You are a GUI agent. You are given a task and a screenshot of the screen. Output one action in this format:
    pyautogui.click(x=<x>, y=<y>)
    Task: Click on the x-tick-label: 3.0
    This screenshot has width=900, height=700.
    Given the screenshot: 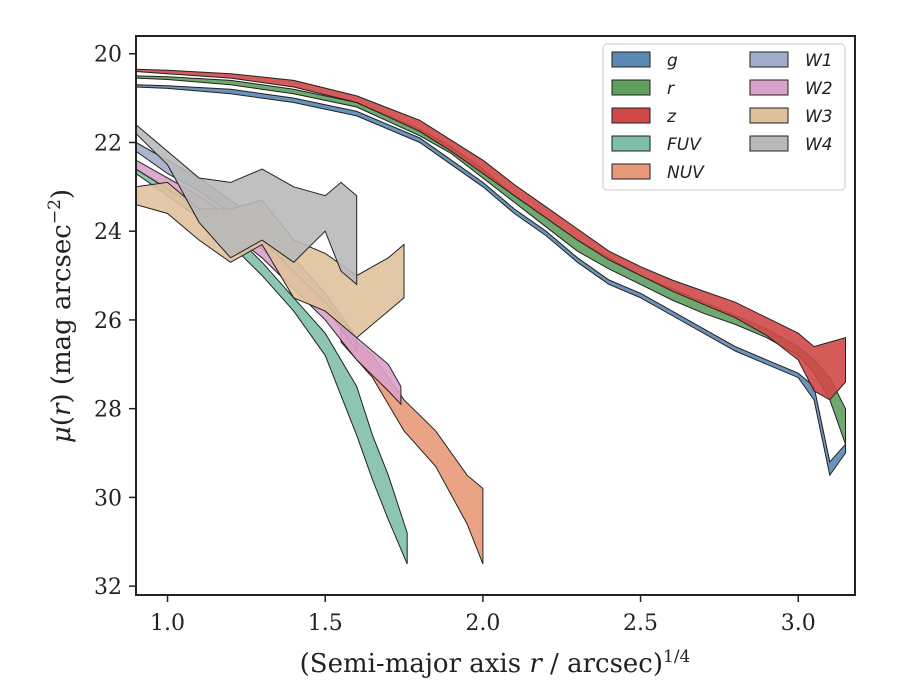 What is the action you would take?
    pyautogui.click(x=798, y=623)
    